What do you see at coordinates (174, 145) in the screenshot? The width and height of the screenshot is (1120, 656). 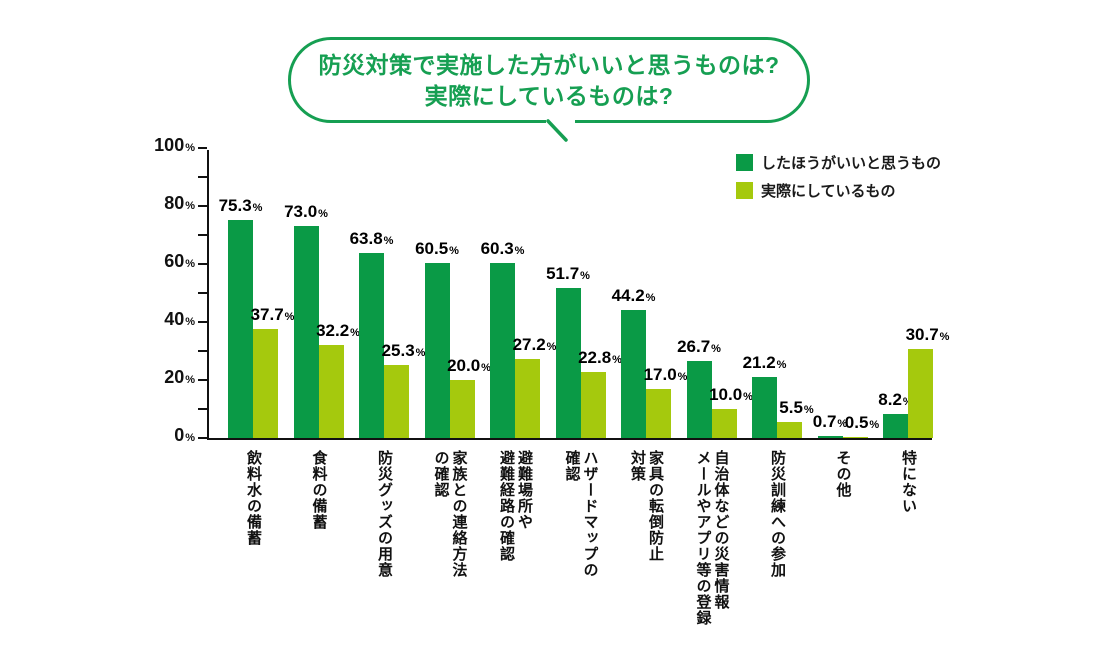 I see `y-axis-label: 100%` at bounding box center [174, 145].